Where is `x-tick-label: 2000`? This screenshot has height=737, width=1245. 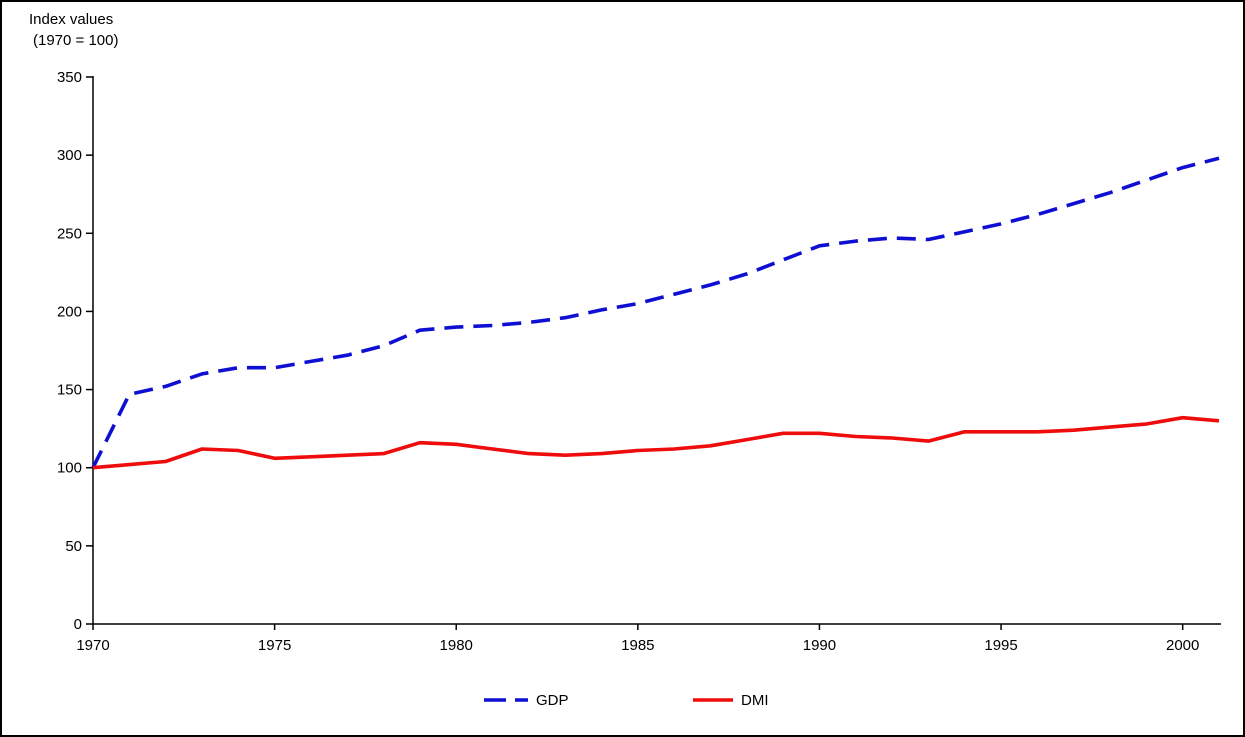 x-tick-label: 2000 is located at coordinates (1182, 645).